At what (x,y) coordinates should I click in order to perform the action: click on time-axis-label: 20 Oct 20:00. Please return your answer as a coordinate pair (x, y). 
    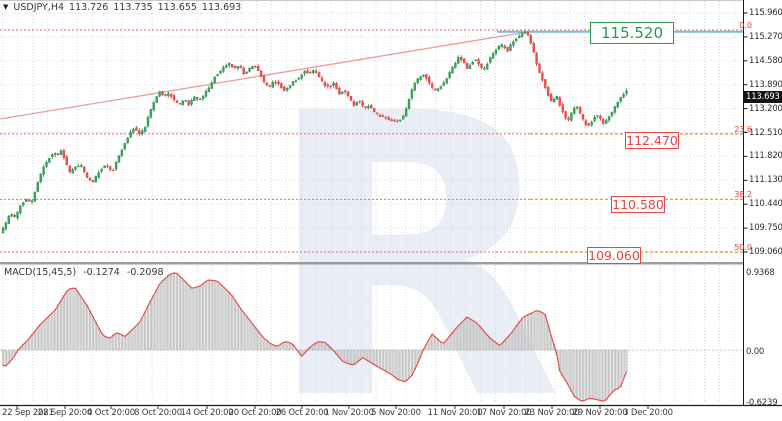
    Looking at the image, I should click on (255, 413).